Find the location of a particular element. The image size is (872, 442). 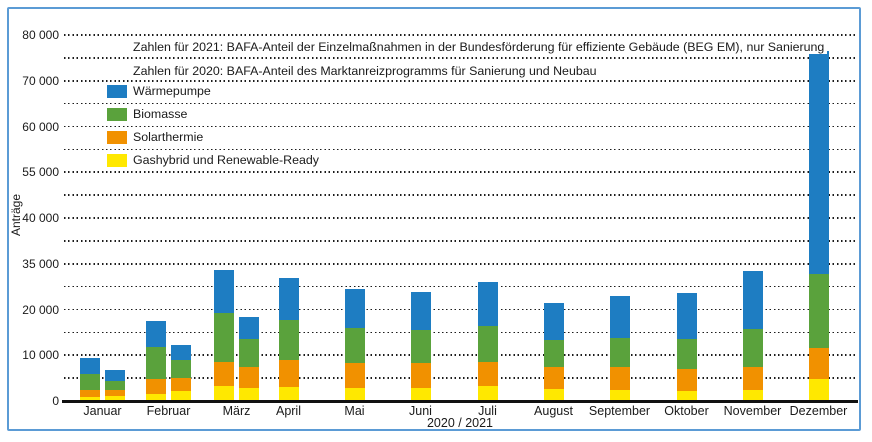

month-label: September is located at coordinates (619, 411).